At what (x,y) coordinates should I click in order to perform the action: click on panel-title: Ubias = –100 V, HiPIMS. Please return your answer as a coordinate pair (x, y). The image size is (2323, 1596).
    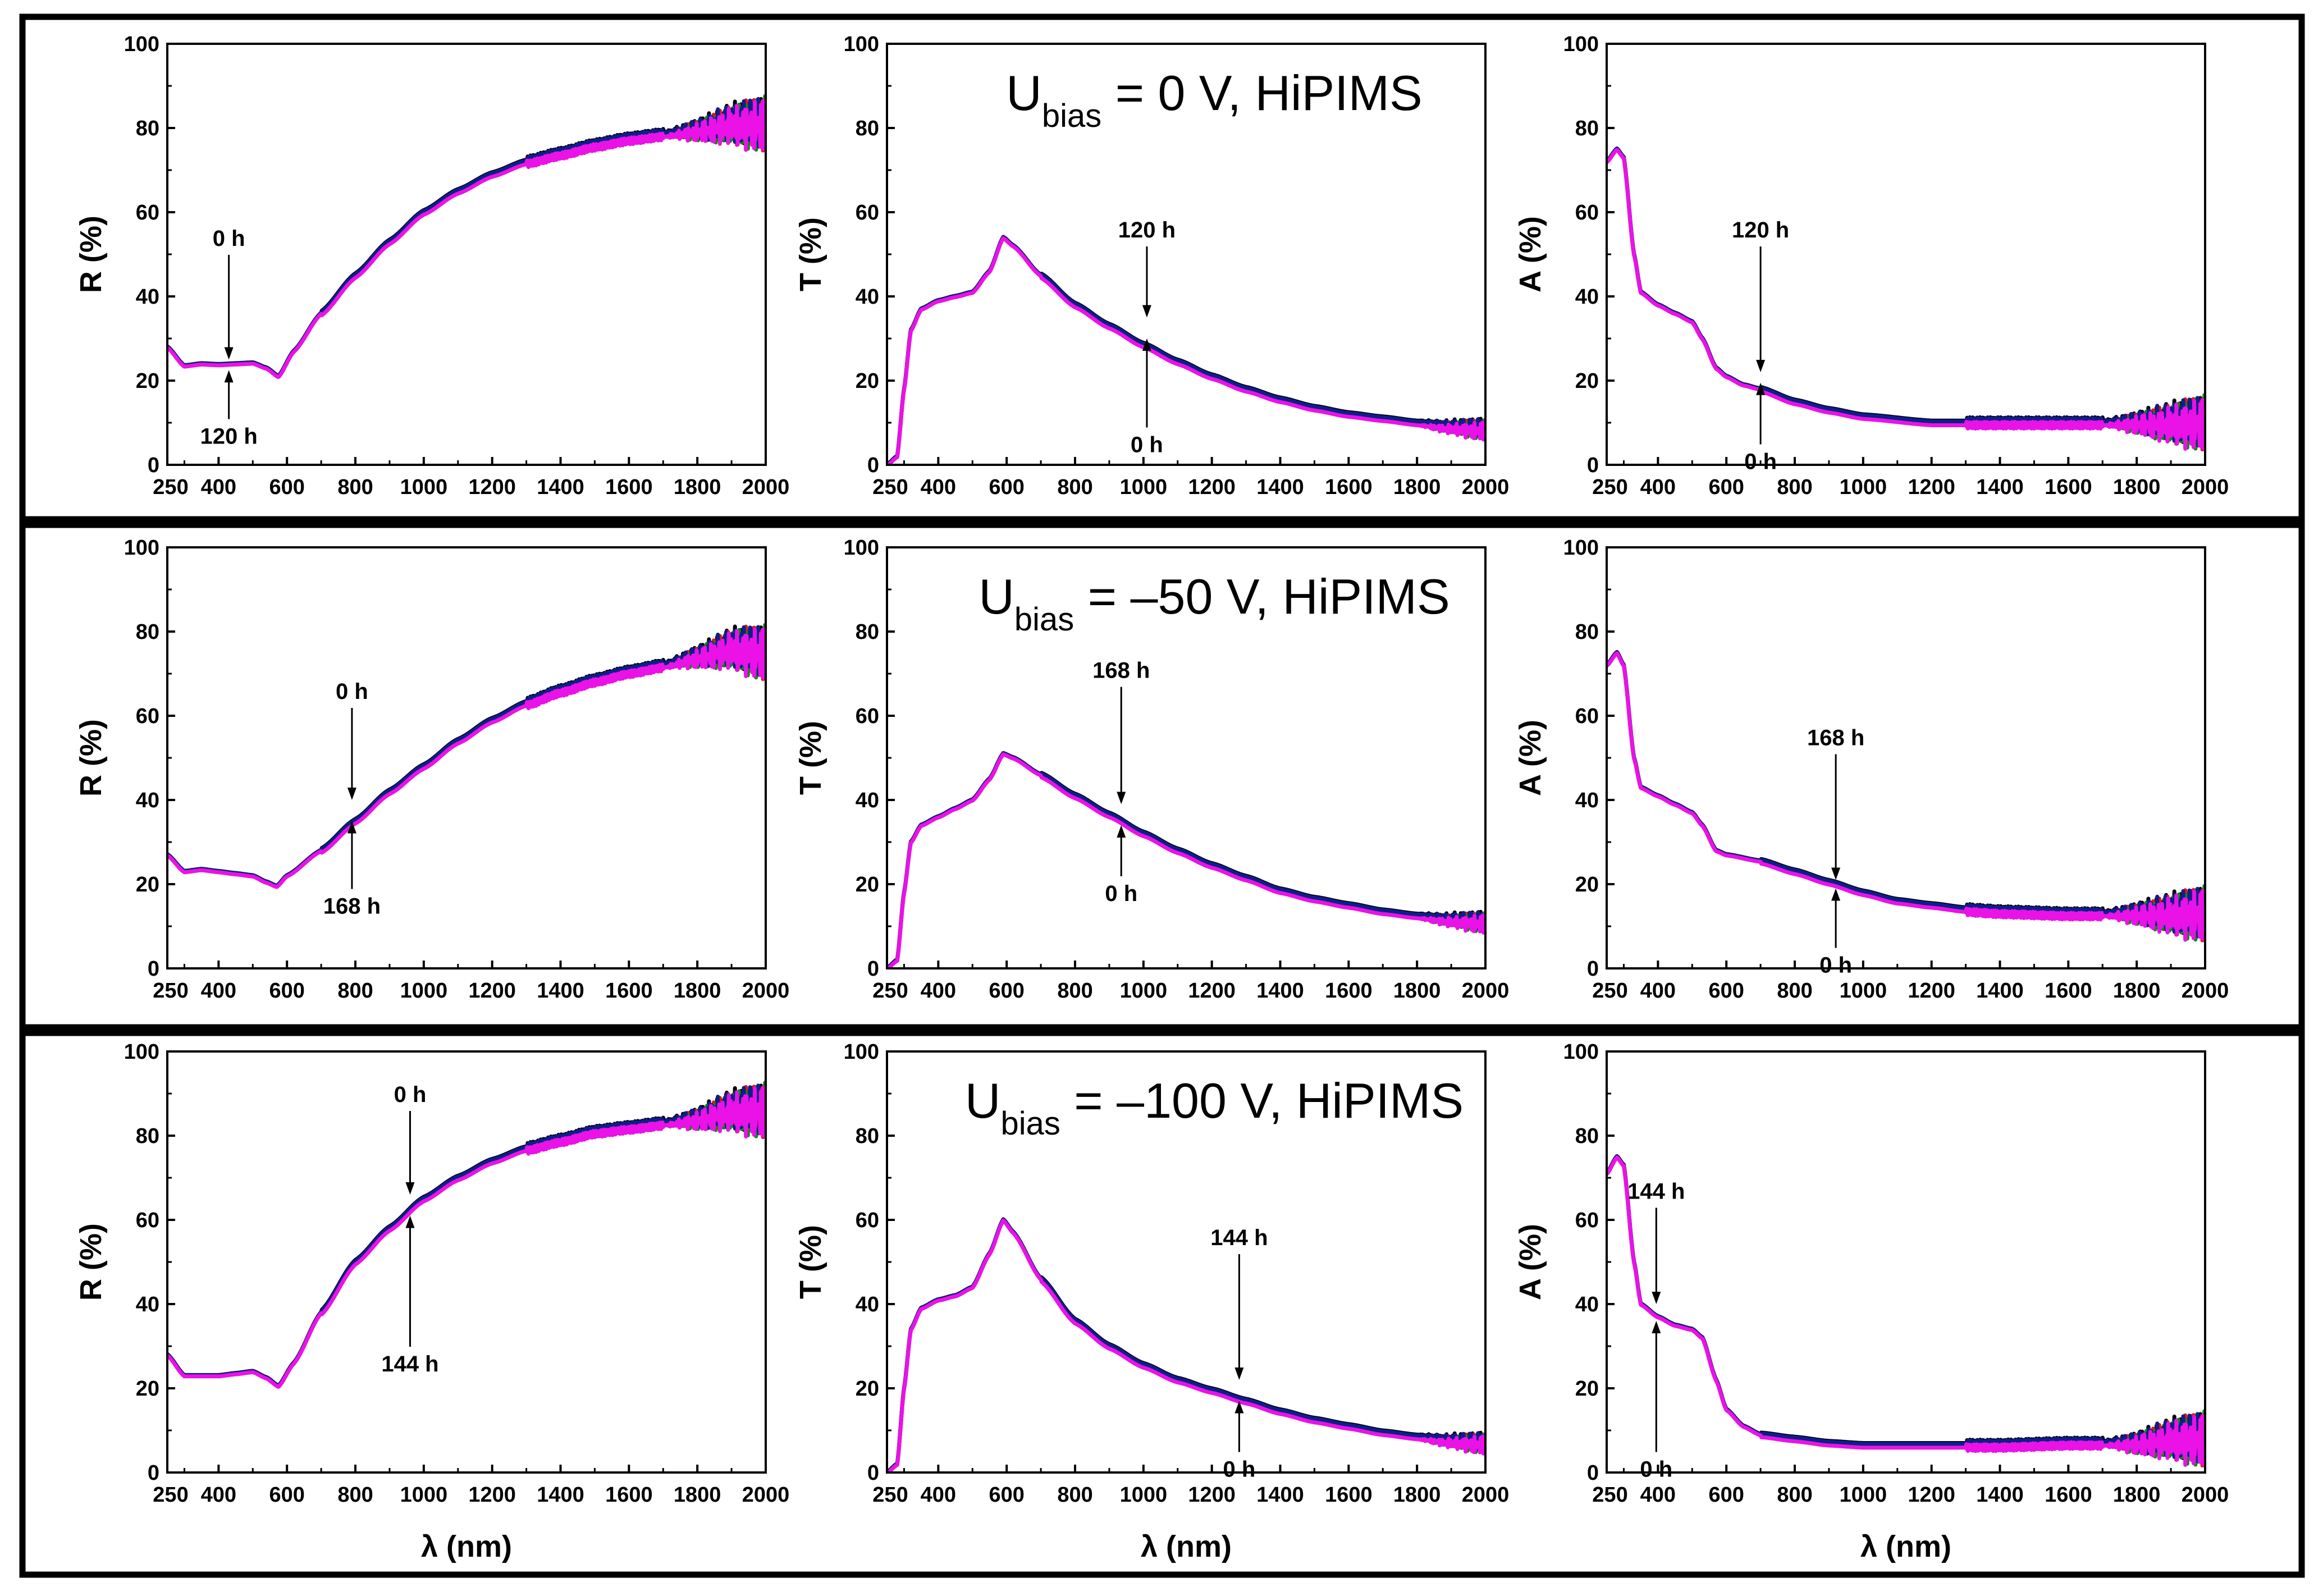
    Looking at the image, I should click on (1215, 1107).